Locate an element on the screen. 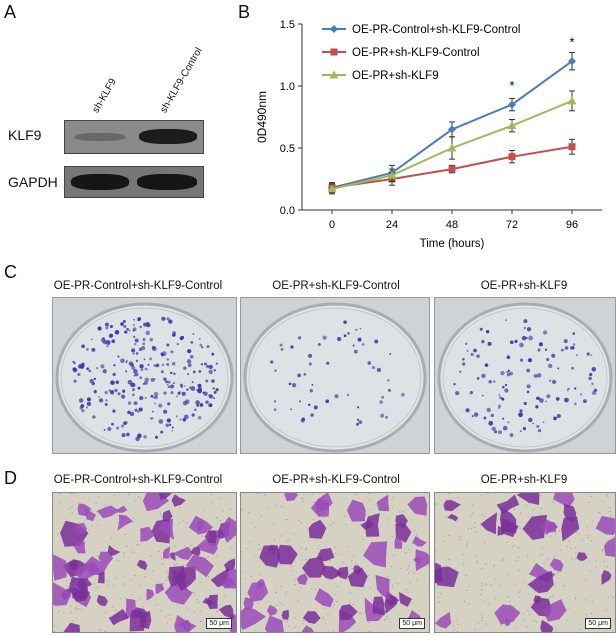  scale-bar-label: 50 μm is located at coordinates (412, 623).